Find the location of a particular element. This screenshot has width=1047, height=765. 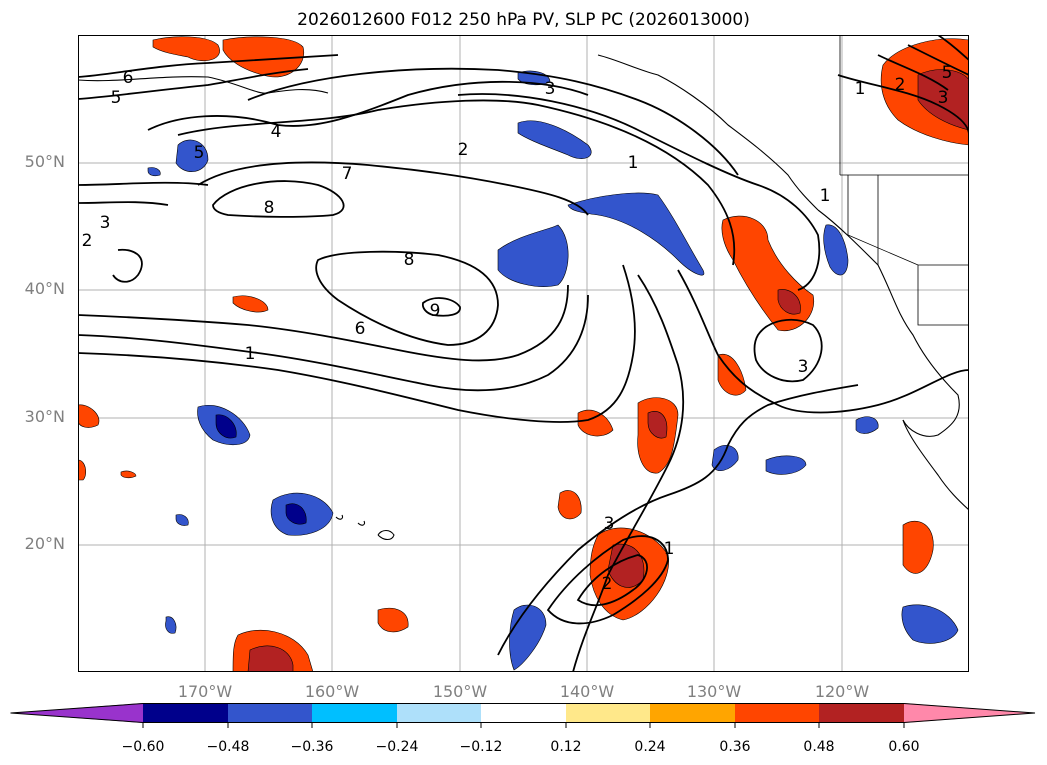

contour-2-south is located at coordinates (607, 580).